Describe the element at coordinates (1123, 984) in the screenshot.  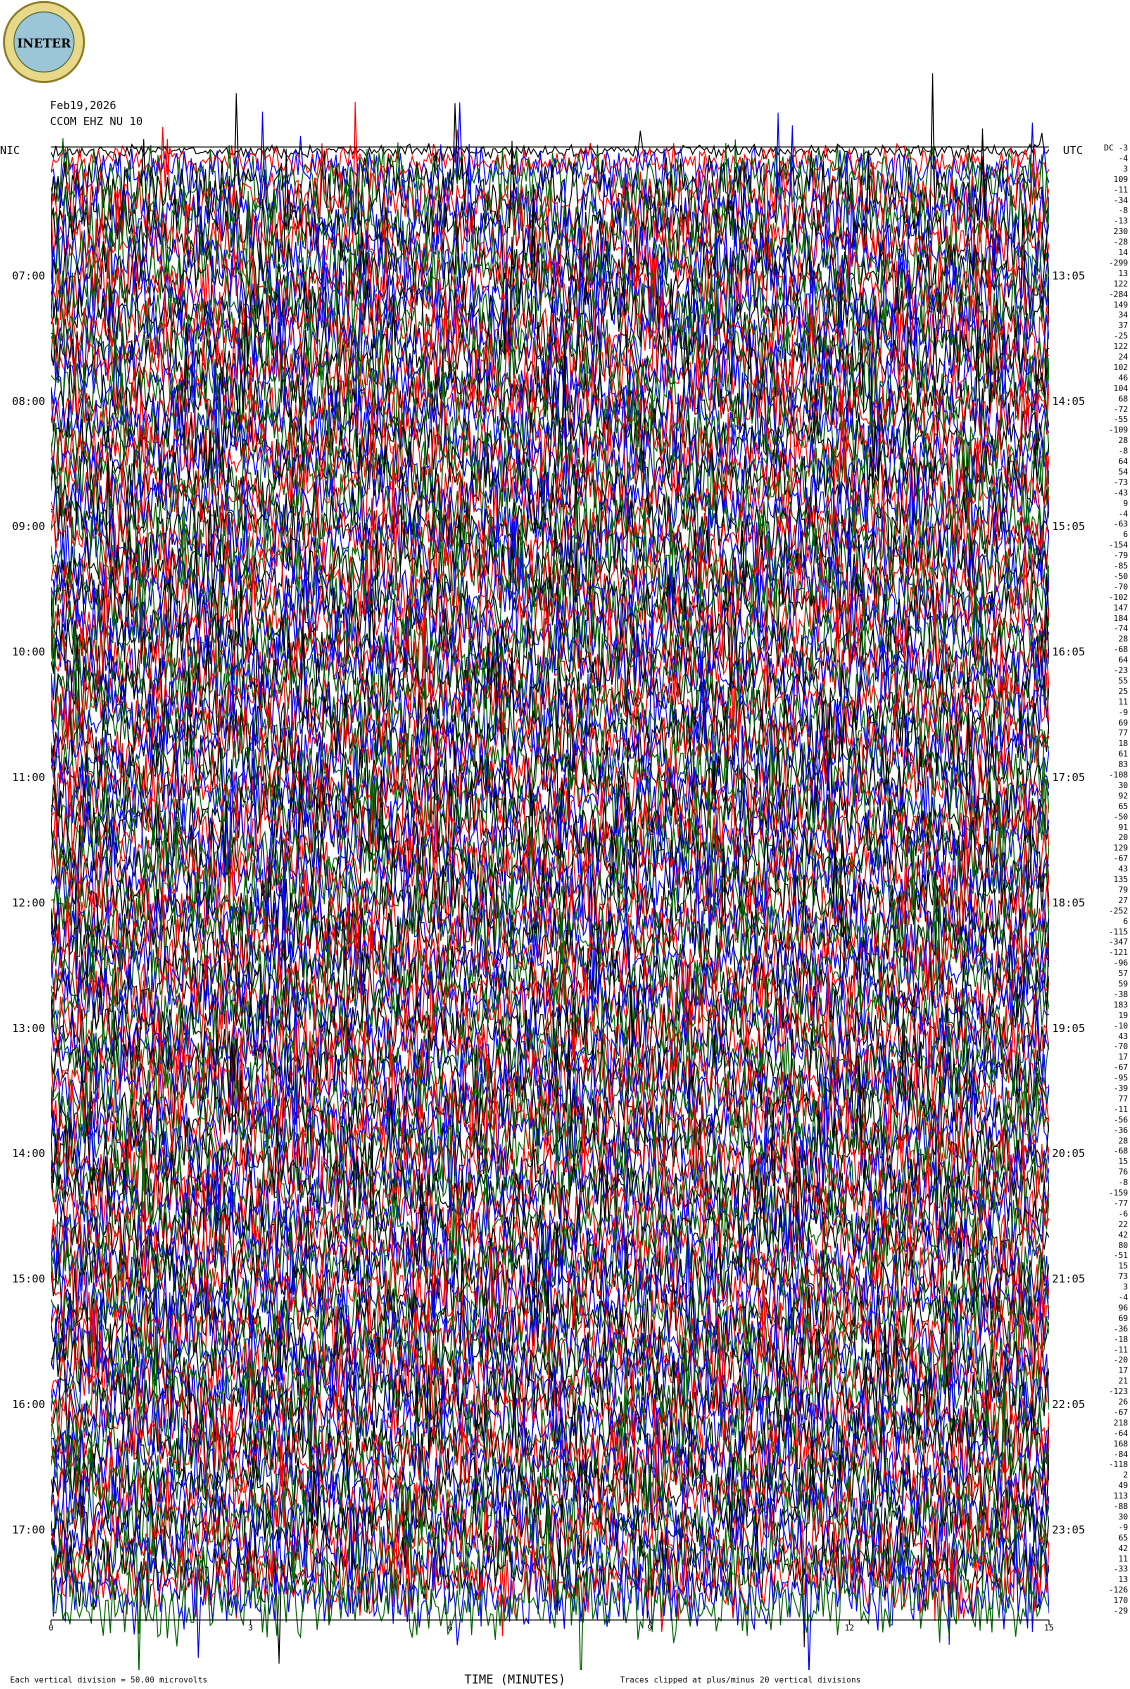
I see `dc-offset: 59` at that location.